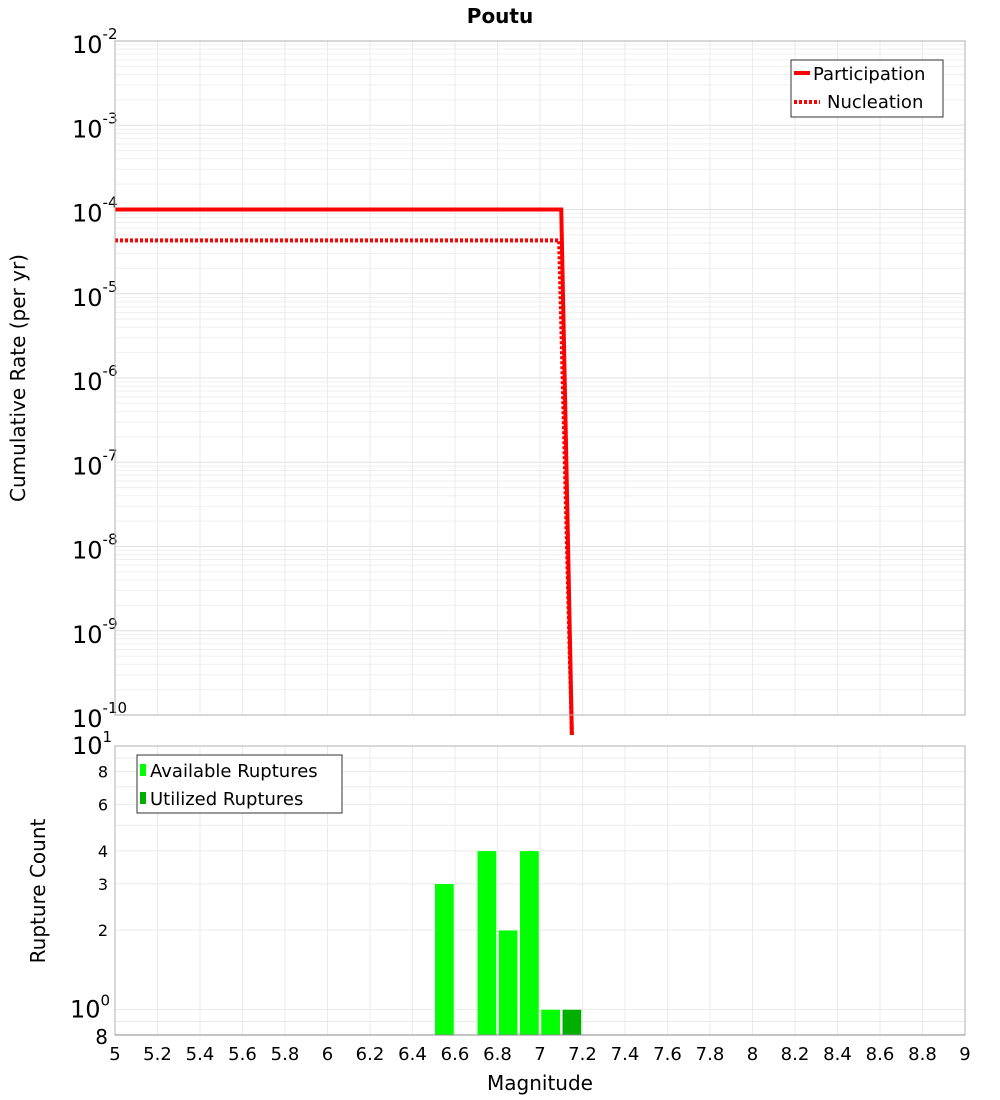 The height and width of the screenshot is (1100, 1000). I want to click on x-tick-label: 5.8, so click(285, 1054).